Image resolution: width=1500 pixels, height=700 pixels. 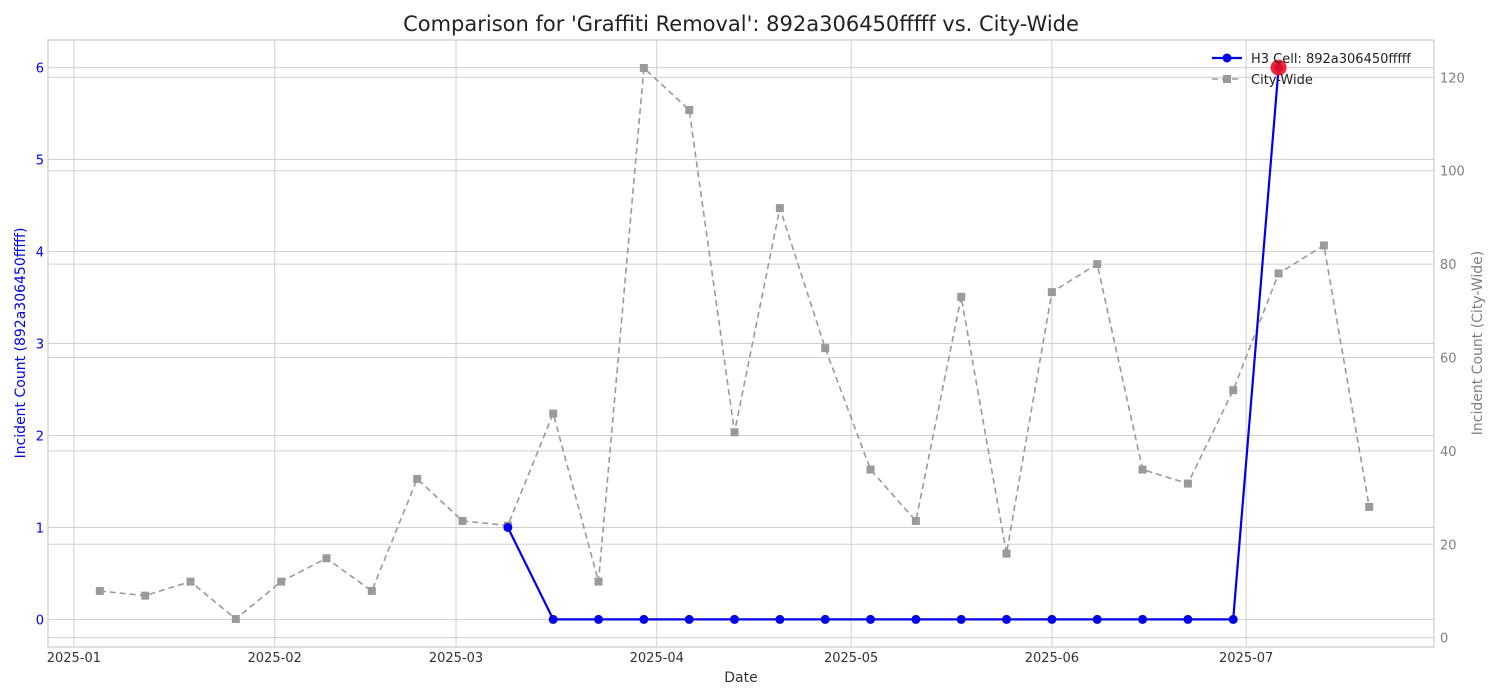 What do you see at coordinates (1246, 658) in the screenshot?
I see `x-tick-label: 2025-07` at bounding box center [1246, 658].